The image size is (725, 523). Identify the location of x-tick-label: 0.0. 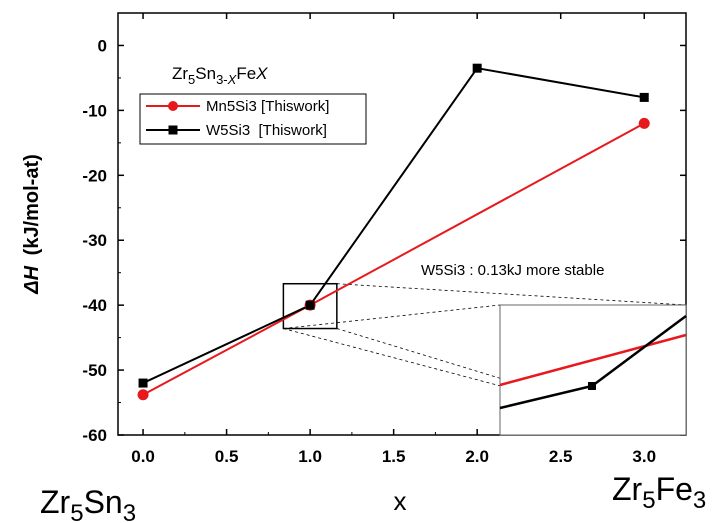
(143, 456).